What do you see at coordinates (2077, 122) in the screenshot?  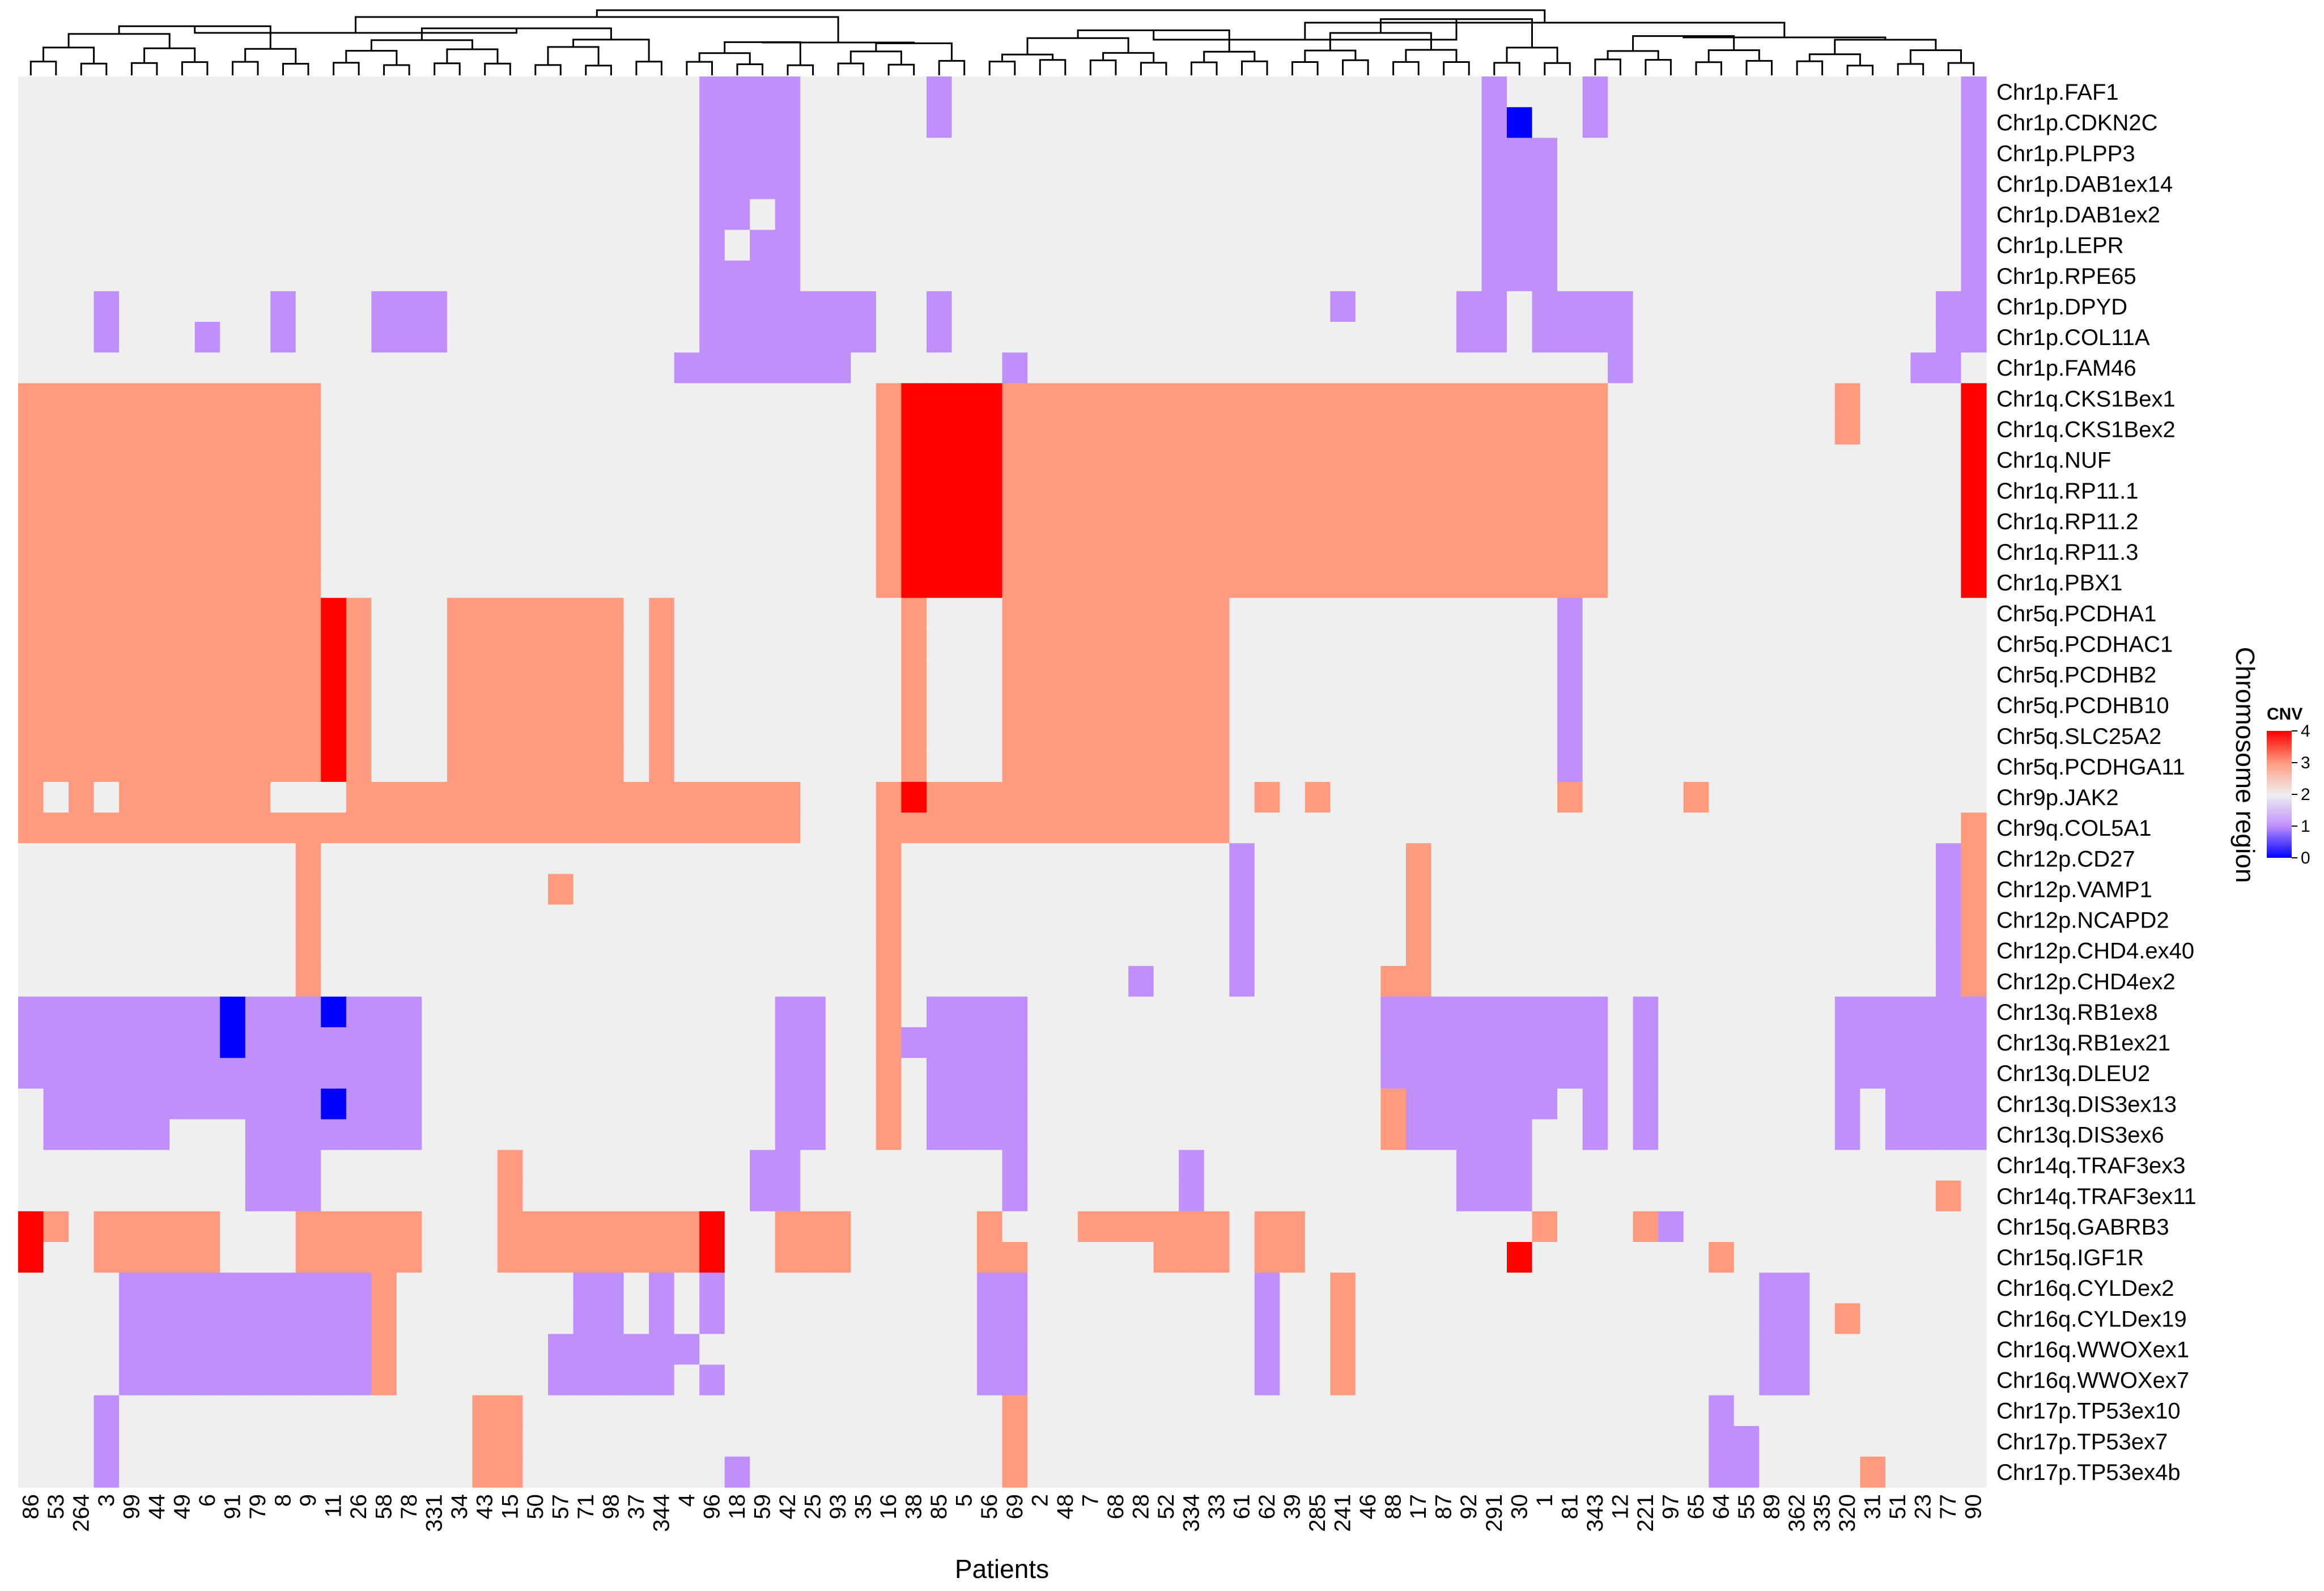 I see `row-label: Chr1p.CDKN2C` at bounding box center [2077, 122].